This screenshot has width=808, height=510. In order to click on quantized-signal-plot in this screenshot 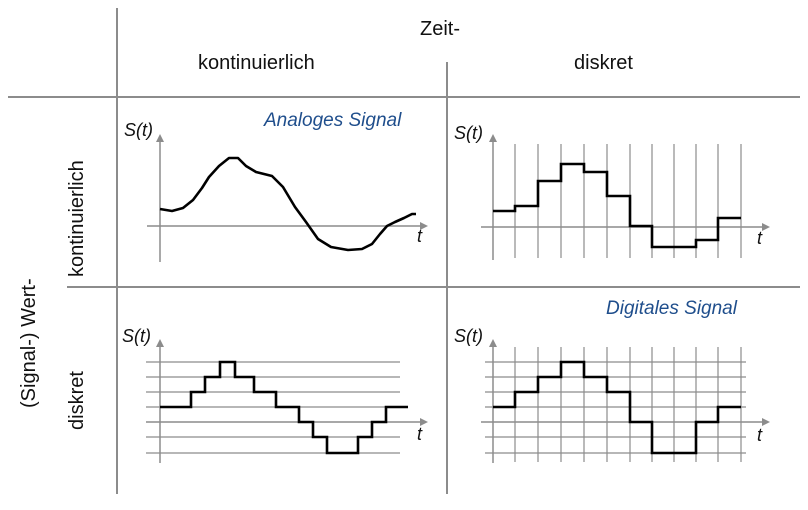, I will do `click(287, 401)`.